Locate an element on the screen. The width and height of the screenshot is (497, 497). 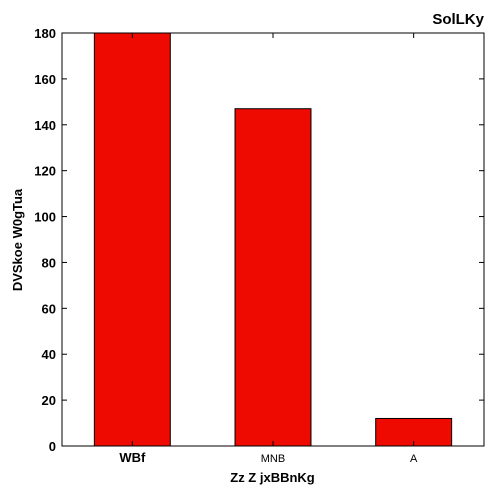
y-tick-label: 60 is located at coordinates (49, 308).